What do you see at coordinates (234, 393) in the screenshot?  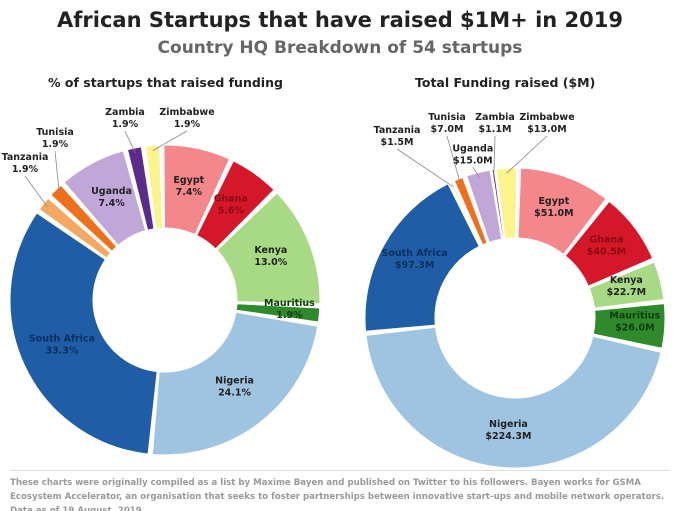 I see `slice-label-value: 24.1%` at bounding box center [234, 393].